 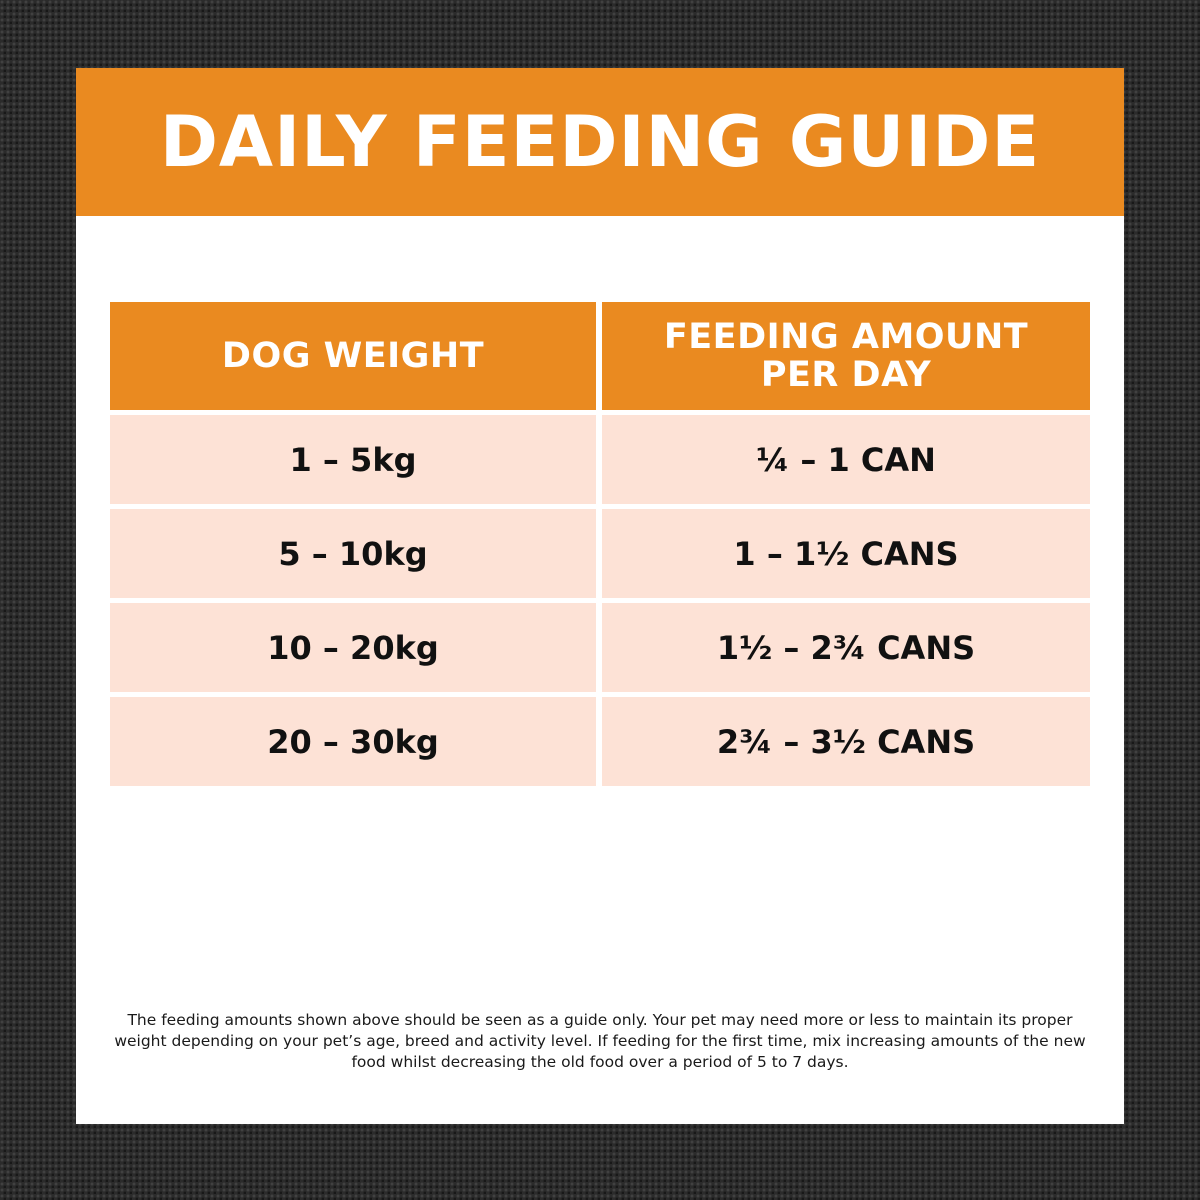 I want to click on amount-cell: 1 – 1½ CANS, so click(x=846, y=553).